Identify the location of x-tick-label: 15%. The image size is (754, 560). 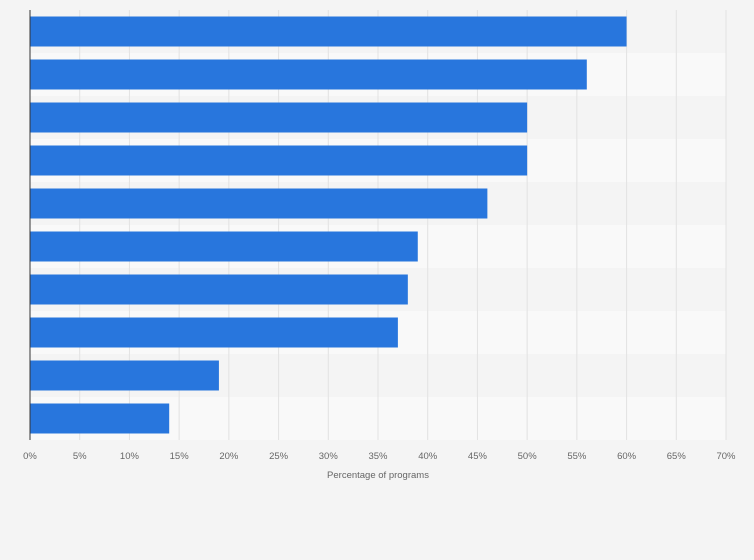
(180, 456).